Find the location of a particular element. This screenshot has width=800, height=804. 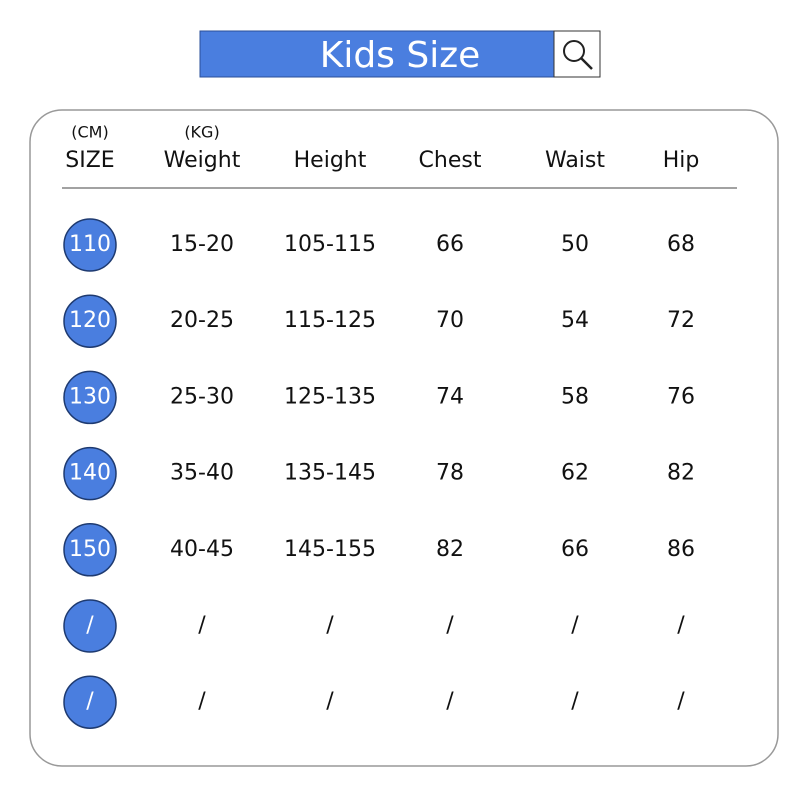

cell: 145-155 is located at coordinates (330, 549).